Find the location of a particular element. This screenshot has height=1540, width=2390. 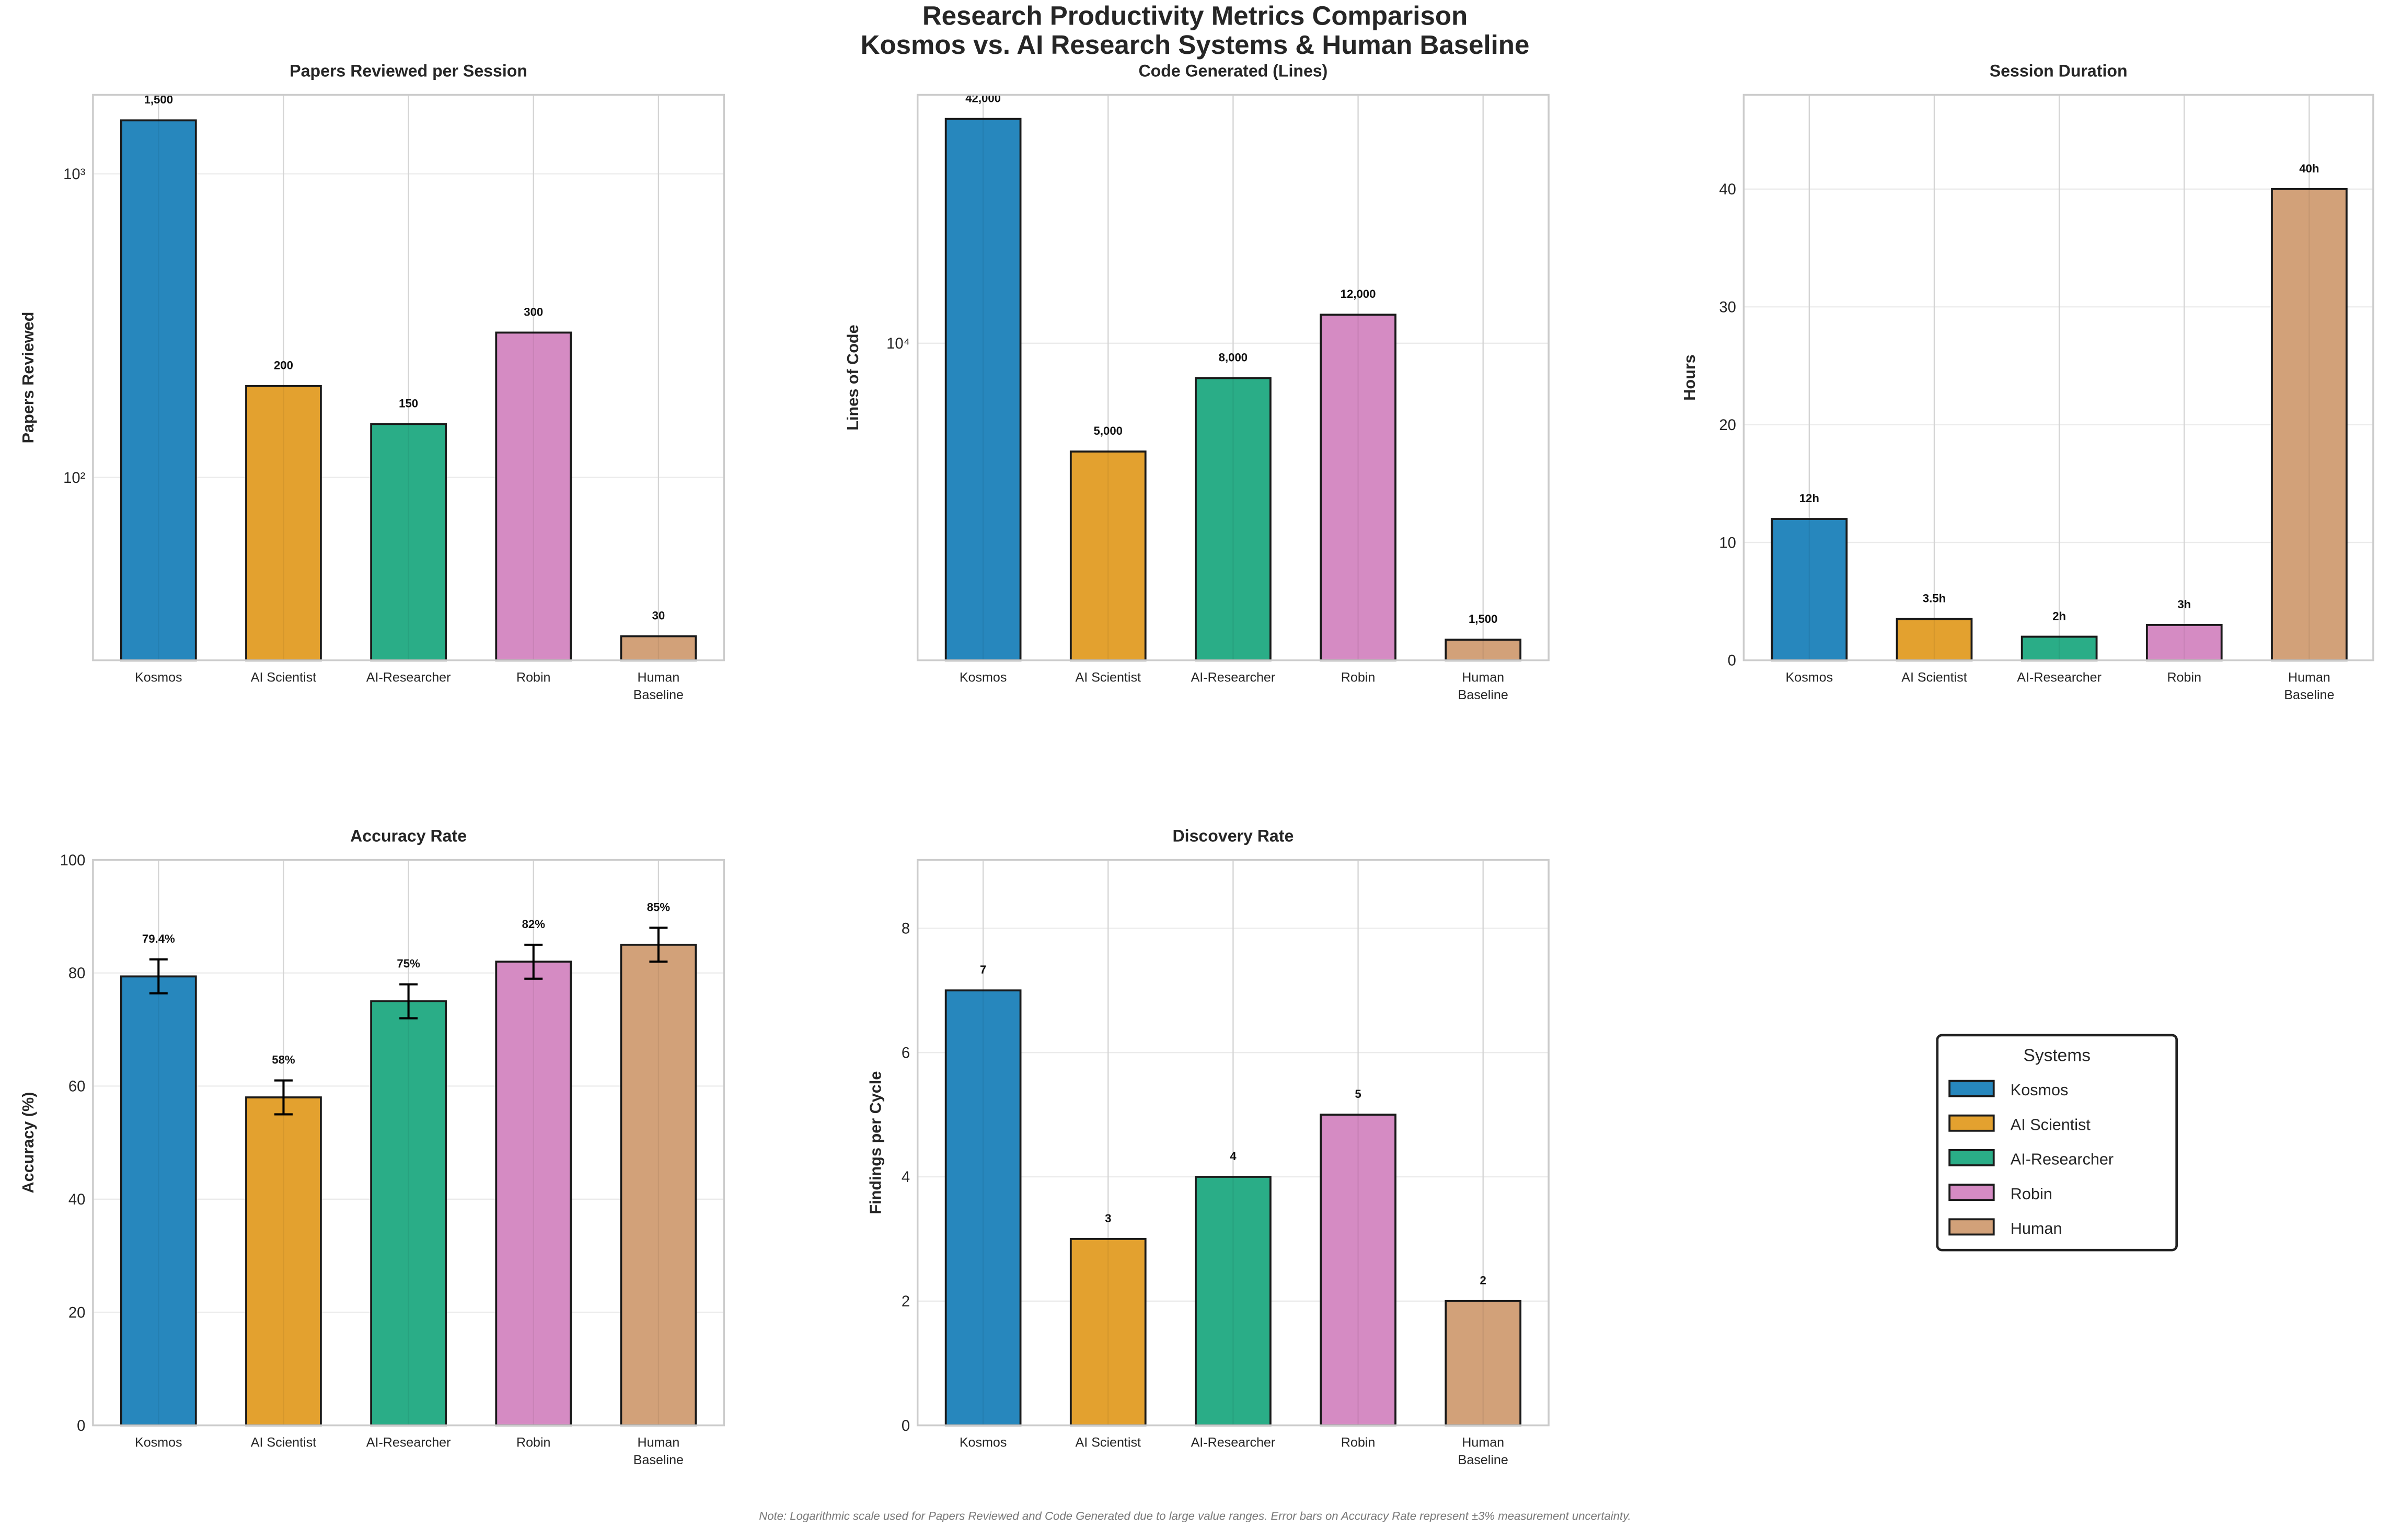

value-label: 8,000 is located at coordinates (1233, 357).